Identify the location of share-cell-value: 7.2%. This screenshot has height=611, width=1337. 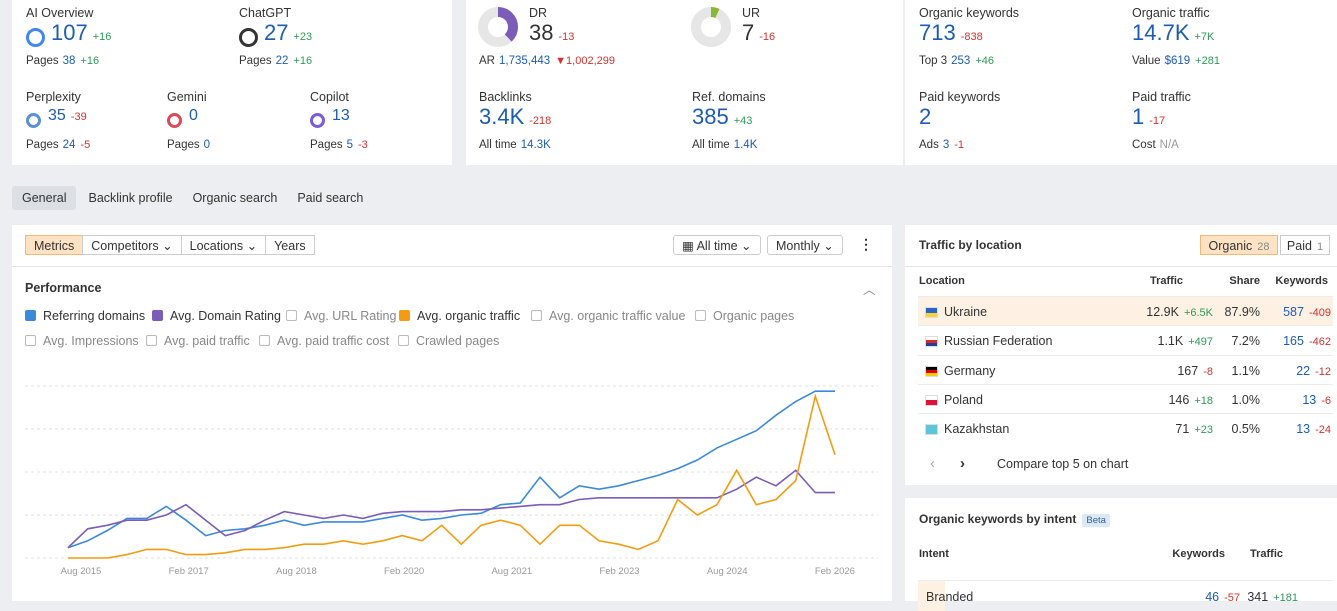
(1246, 341).